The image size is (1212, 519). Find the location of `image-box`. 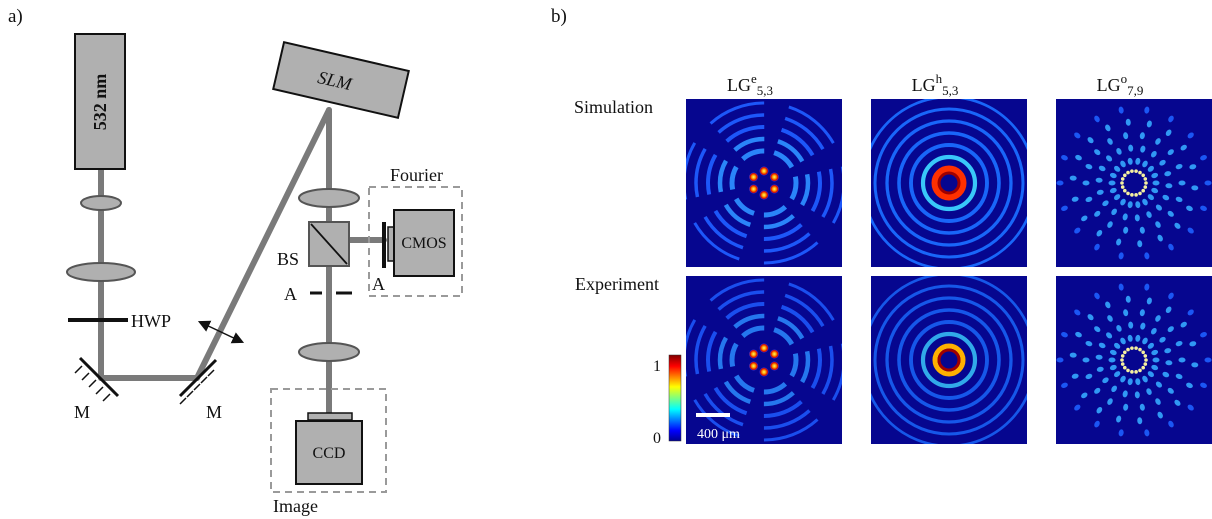

image-box is located at coordinates (328, 440).